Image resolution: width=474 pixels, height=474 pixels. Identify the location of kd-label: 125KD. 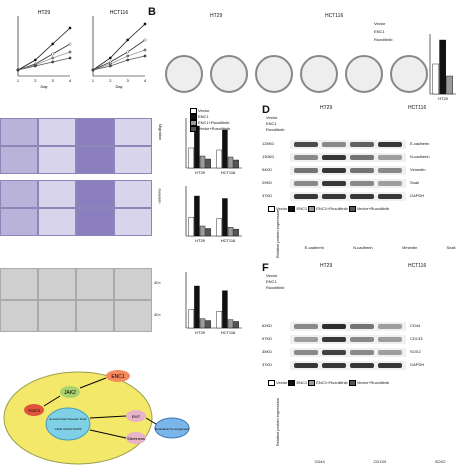
(268, 143).